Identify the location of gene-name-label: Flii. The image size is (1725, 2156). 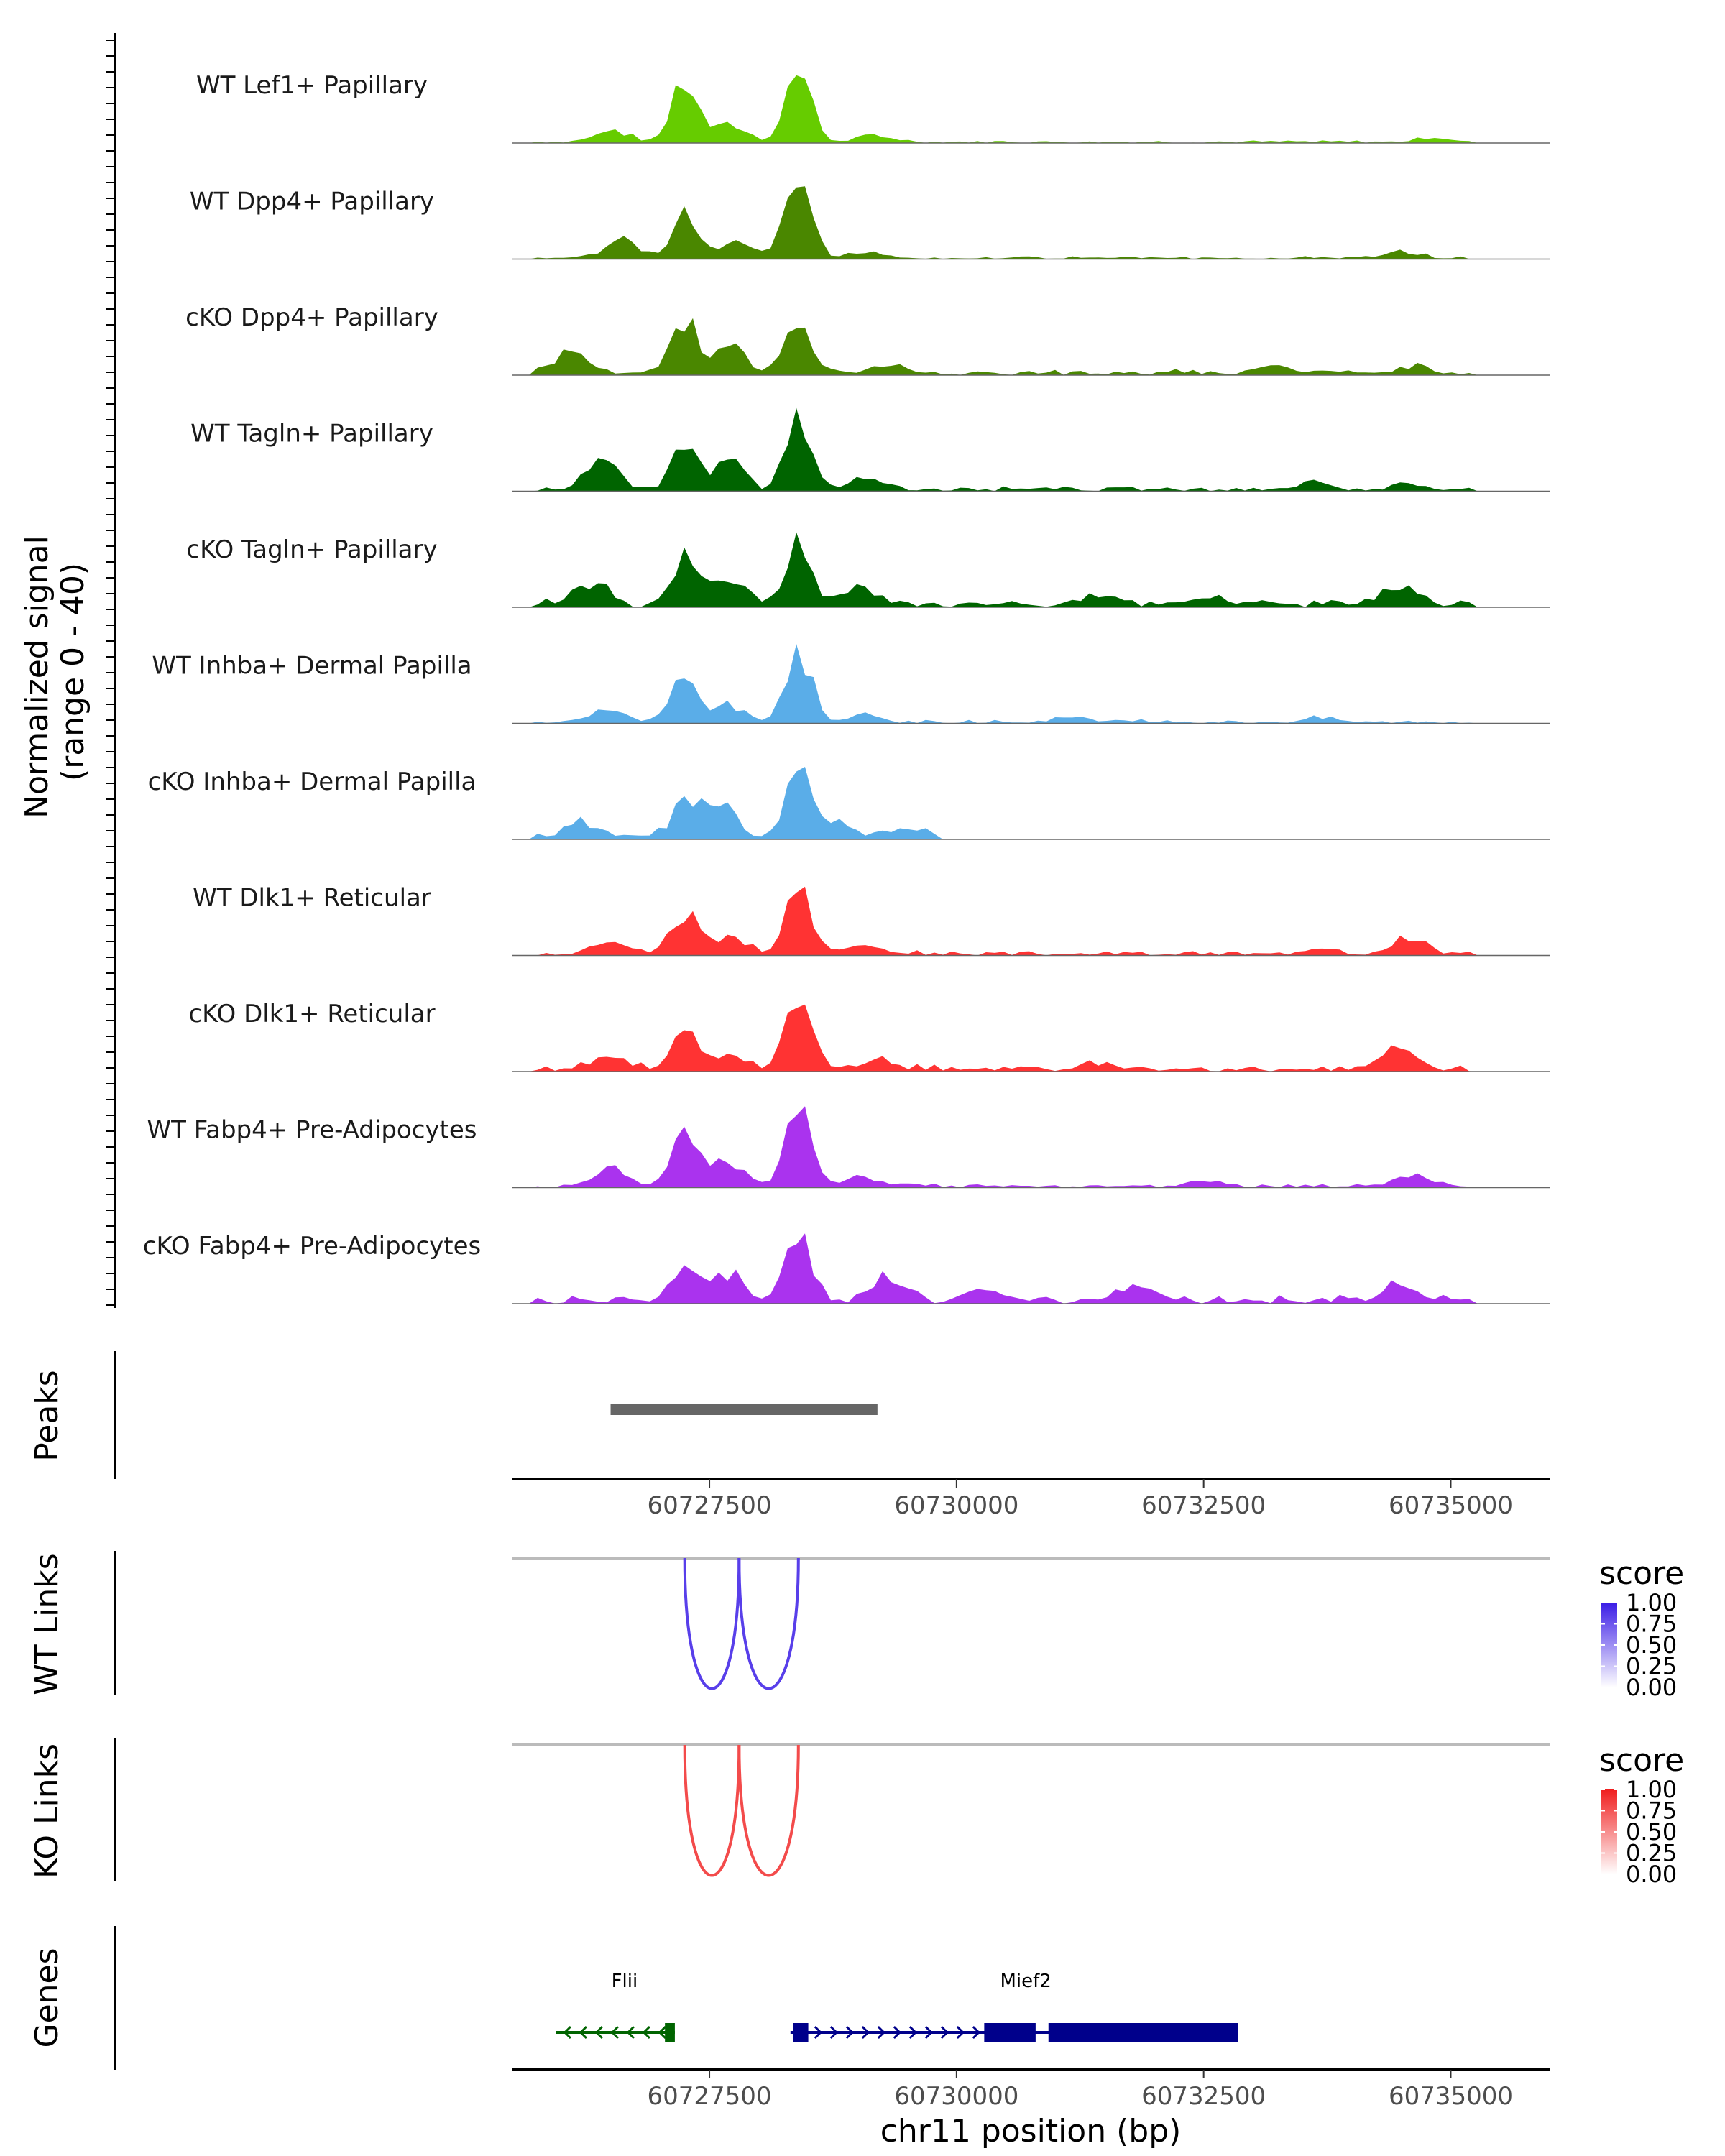
(625, 1981).